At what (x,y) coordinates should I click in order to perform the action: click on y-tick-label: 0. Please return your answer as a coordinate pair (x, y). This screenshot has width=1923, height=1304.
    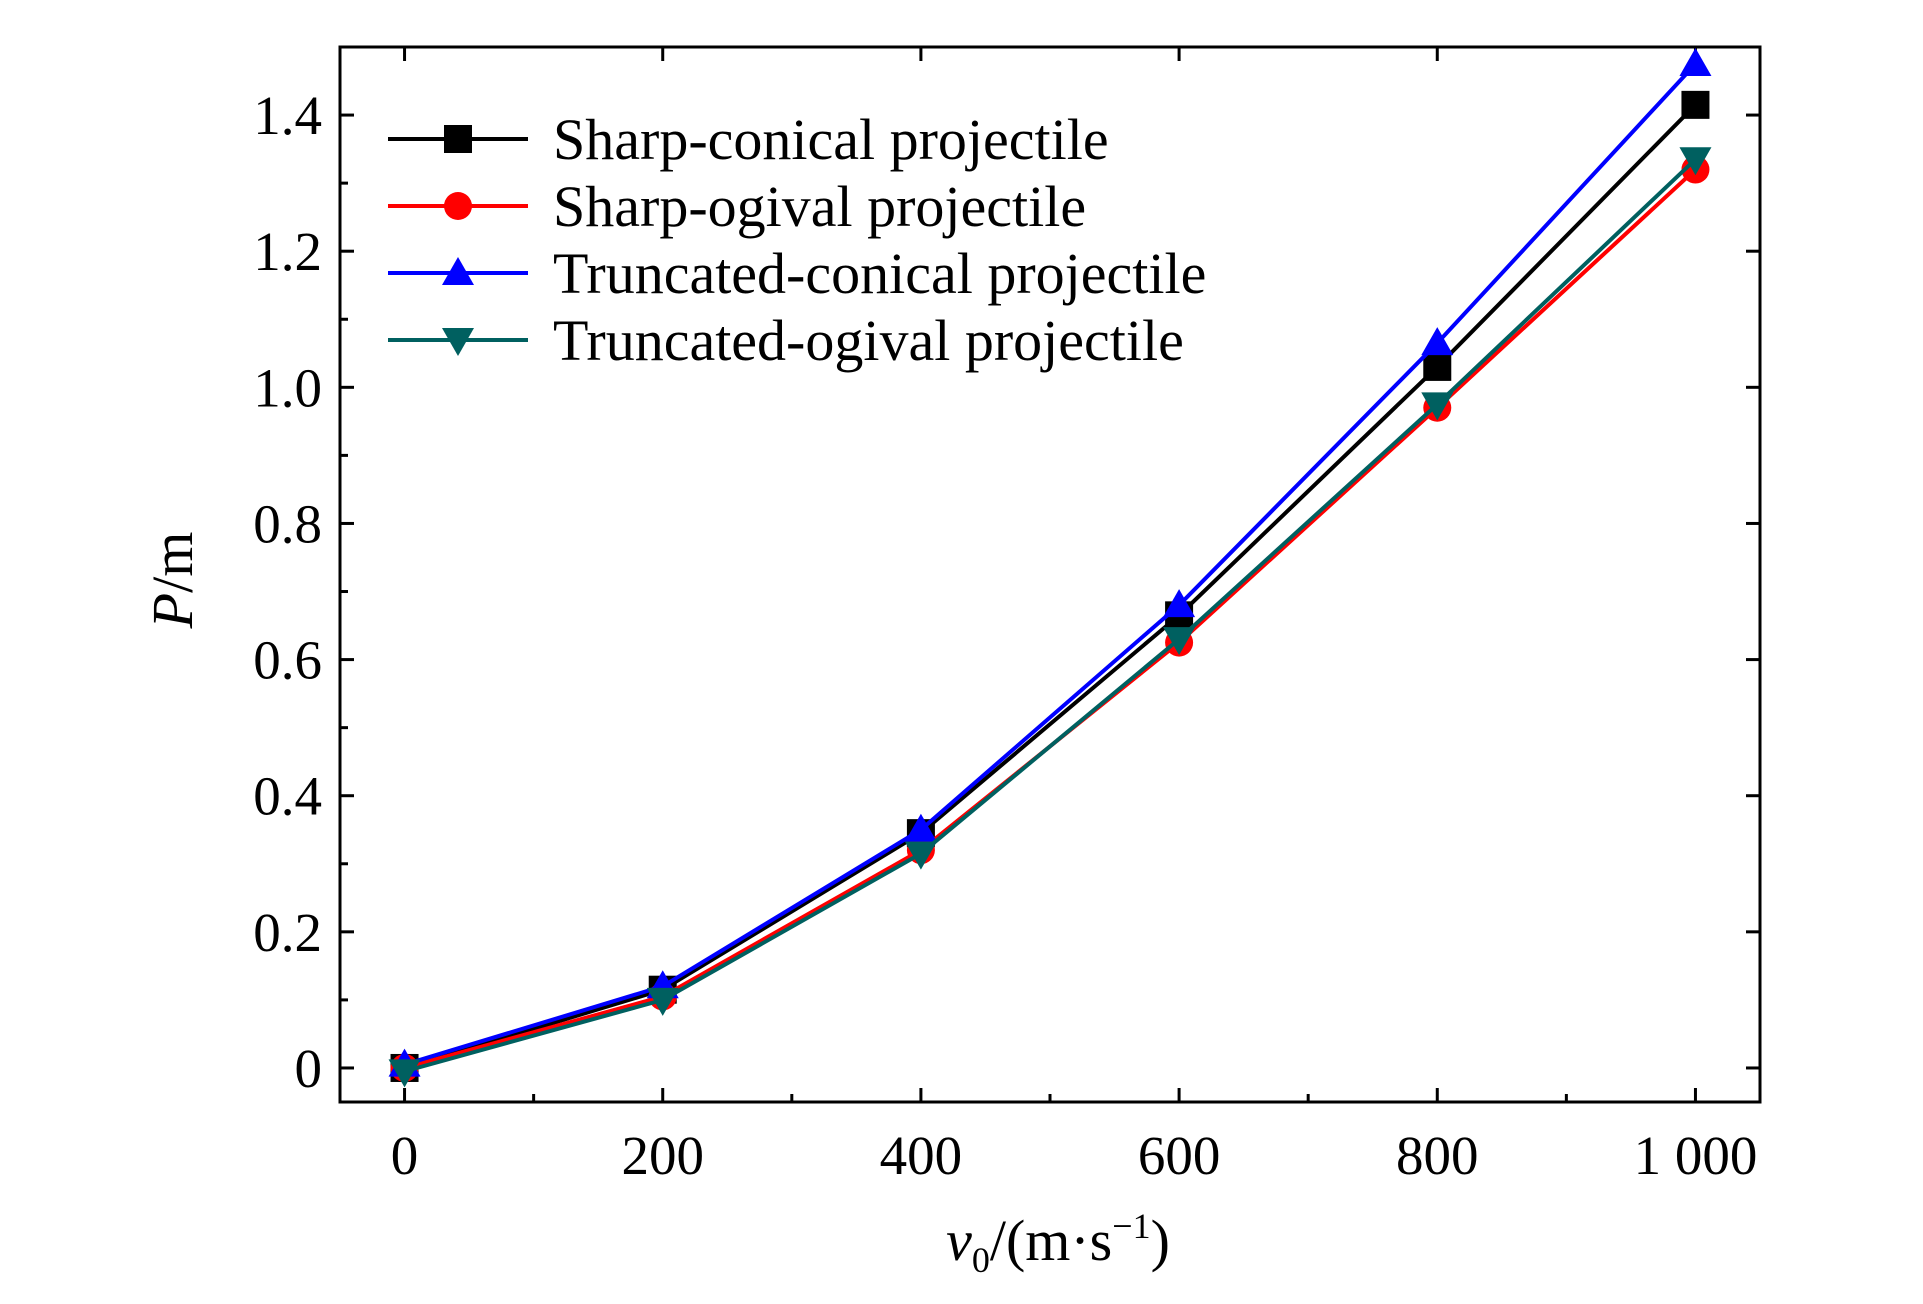
    Looking at the image, I should click on (309, 1068).